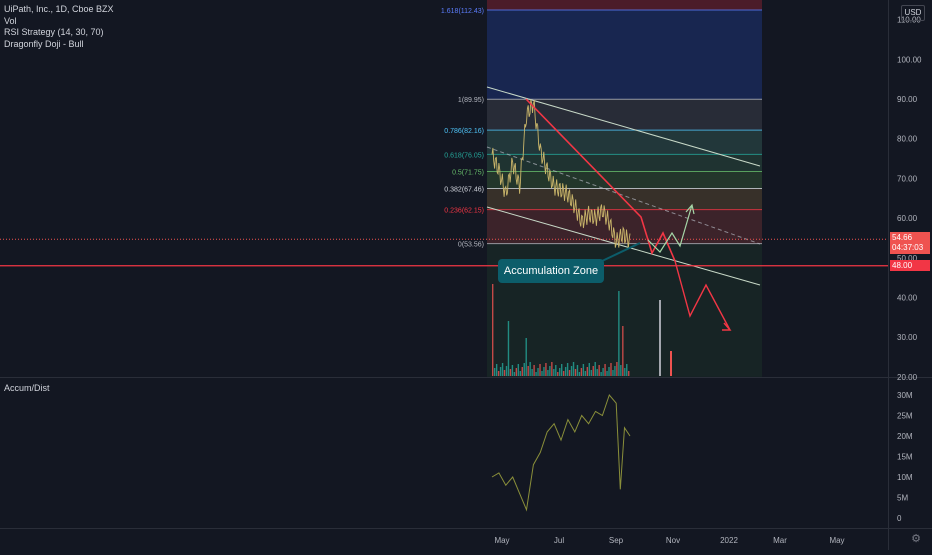 The width and height of the screenshot is (932, 555). What do you see at coordinates (464, 189) in the screenshot?
I see `fib-level-label: 0.382(67.46)` at bounding box center [464, 189].